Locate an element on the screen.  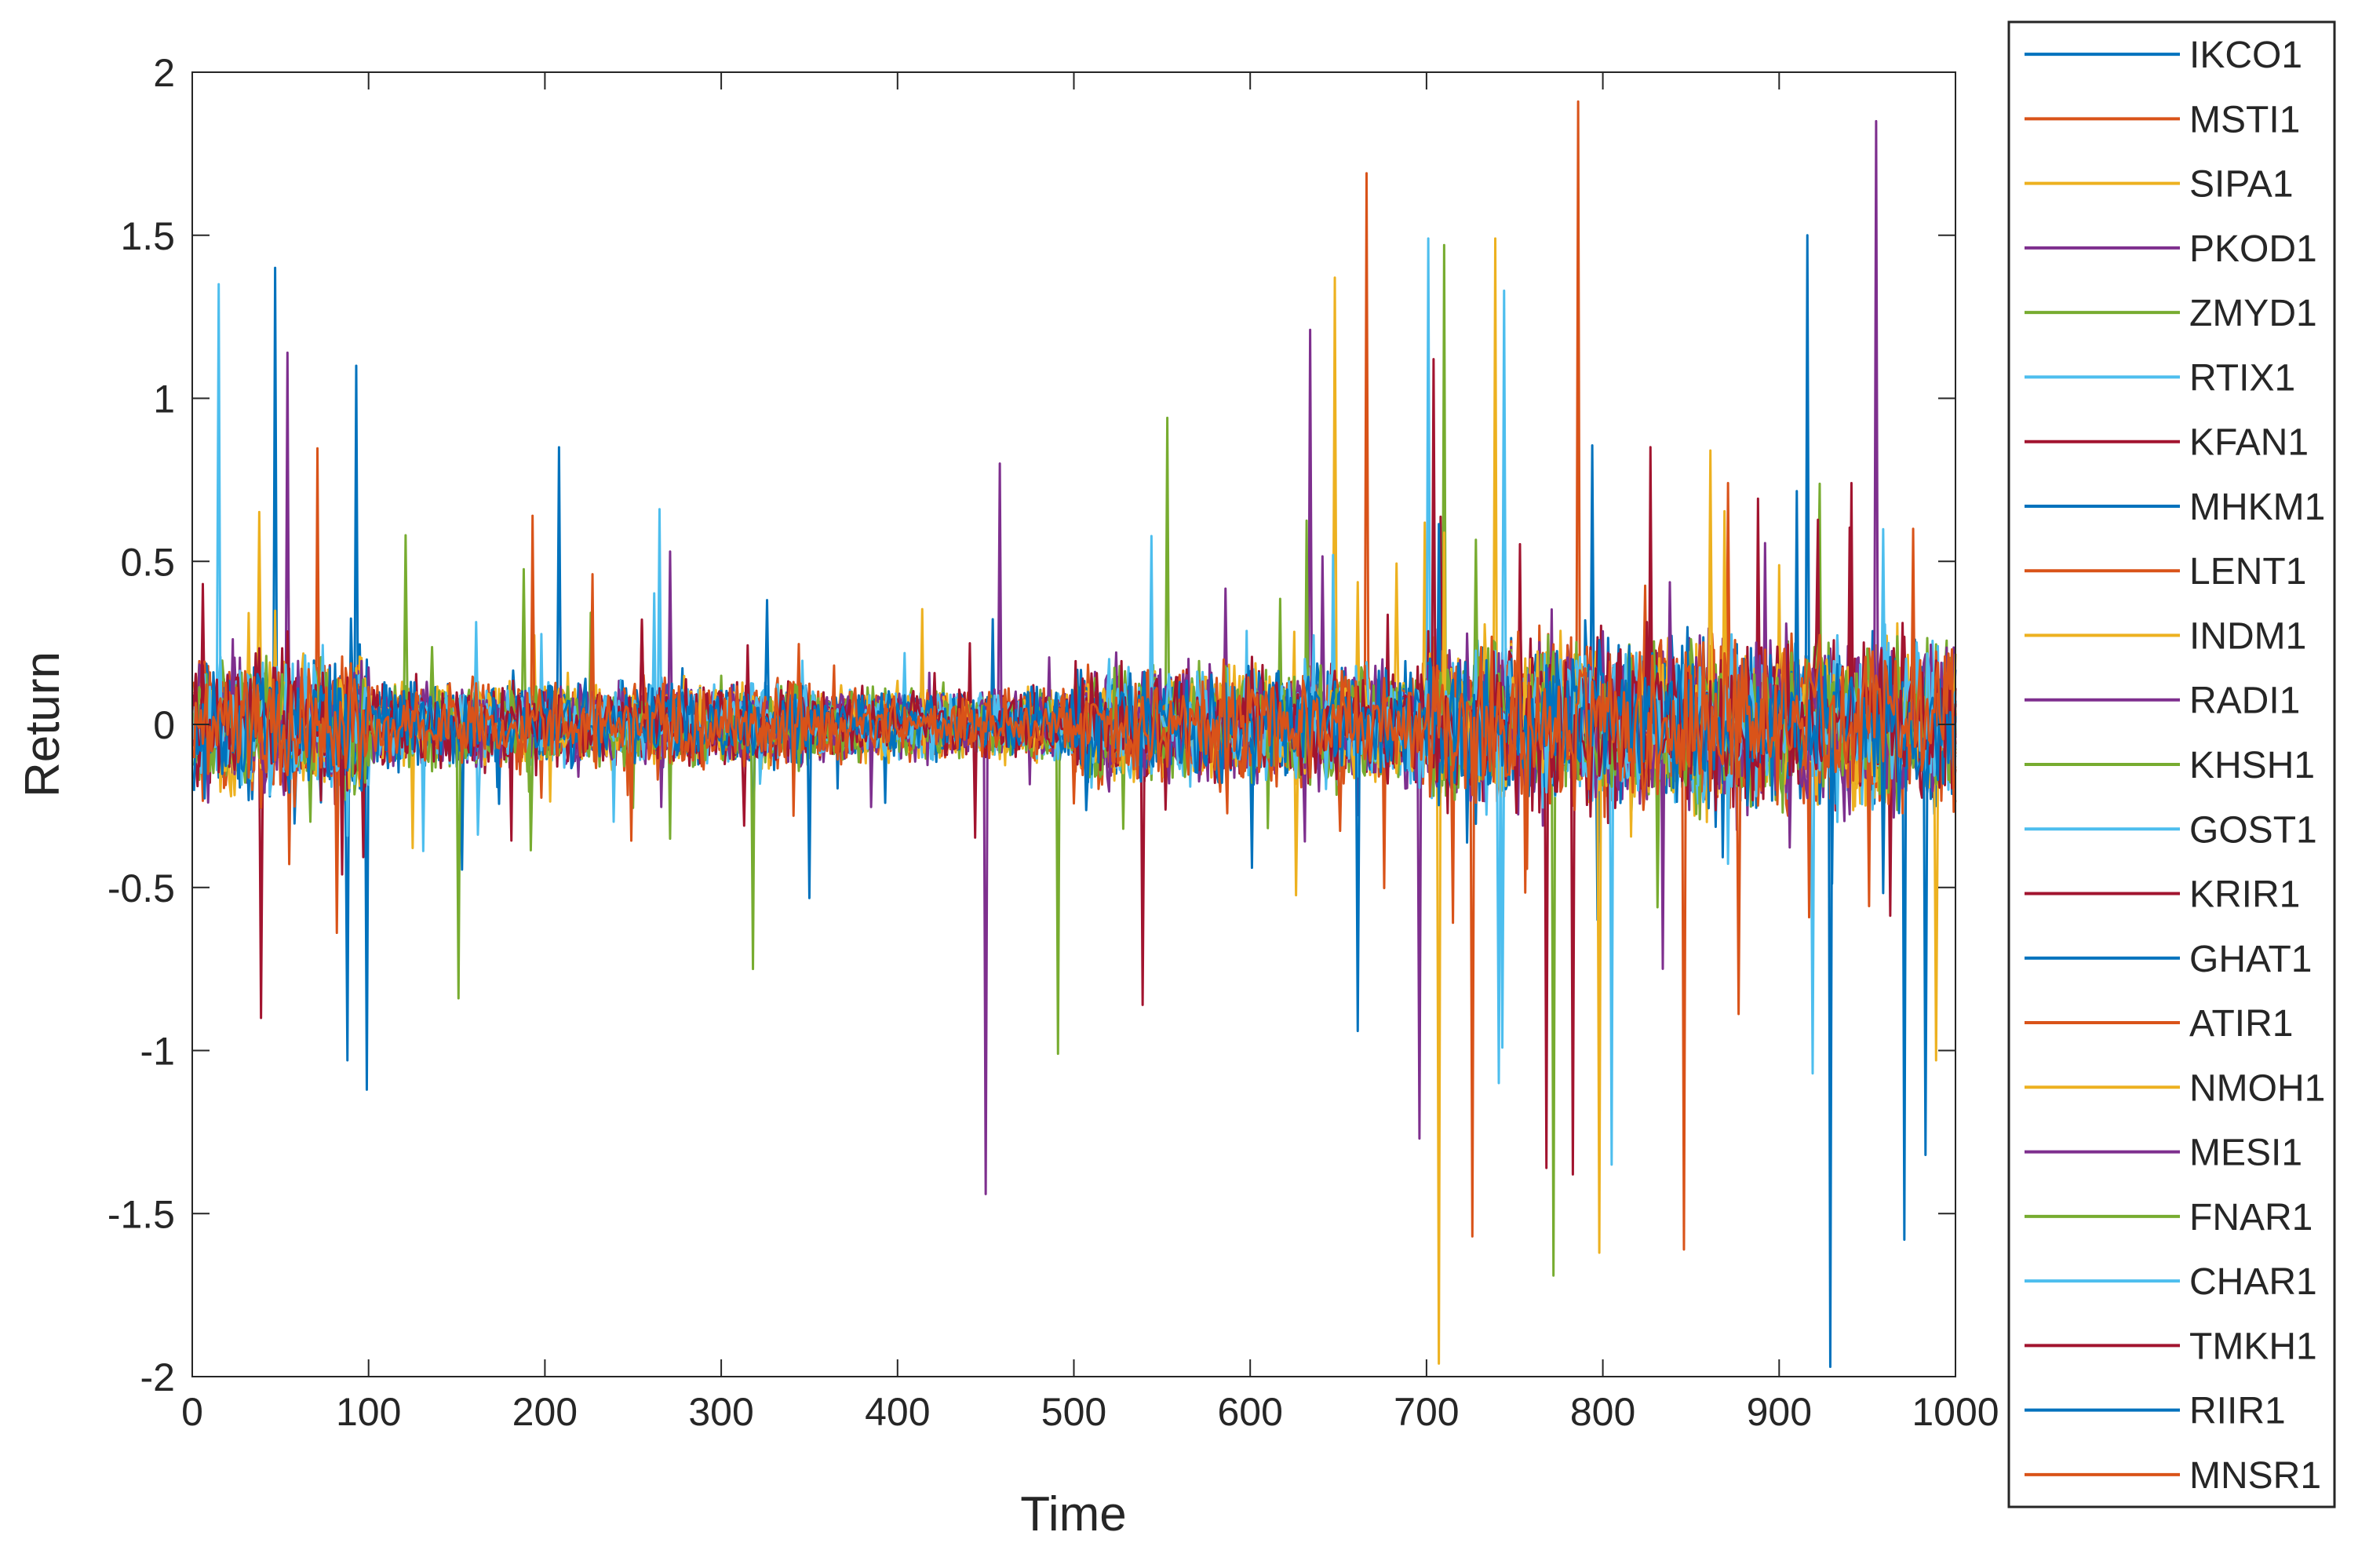
y-tick-label: -1.5 is located at coordinates (141, 1214).